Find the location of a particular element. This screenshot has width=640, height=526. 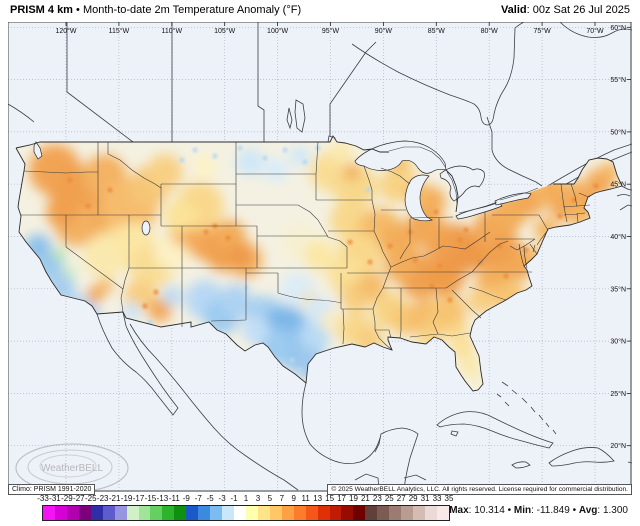

caribbean-islands is located at coordinates (534, 425).